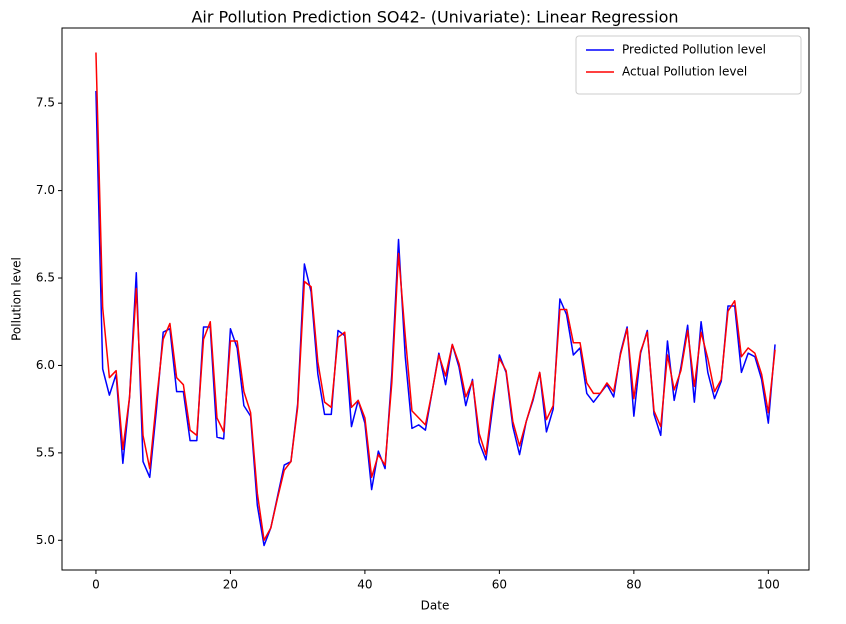 Image resolution: width=846 pixels, height=624 pixels. Describe the element at coordinates (684, 72) in the screenshot. I see `legend-label: Actual Pollution level` at that location.